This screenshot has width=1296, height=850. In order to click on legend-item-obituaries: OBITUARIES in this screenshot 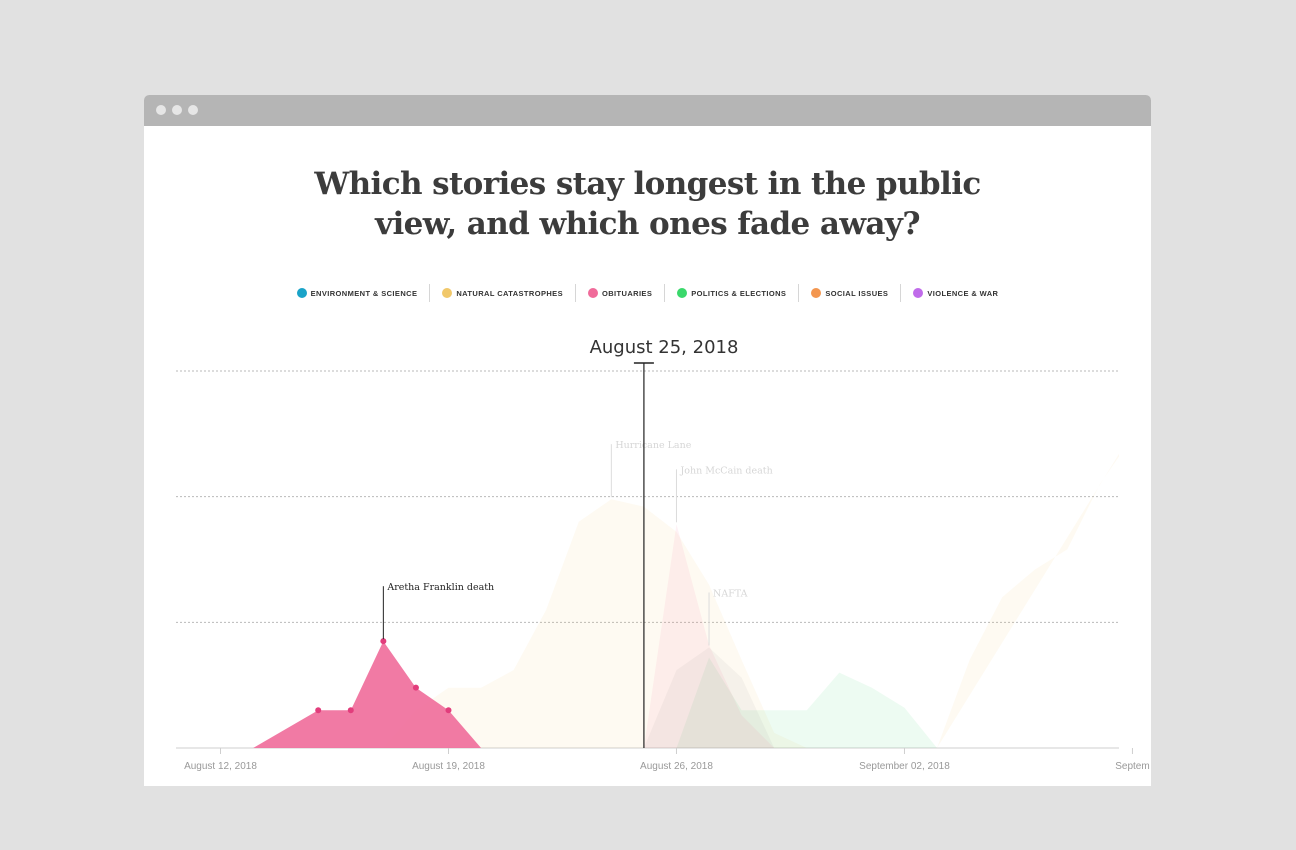, I will do `click(619, 293)`.